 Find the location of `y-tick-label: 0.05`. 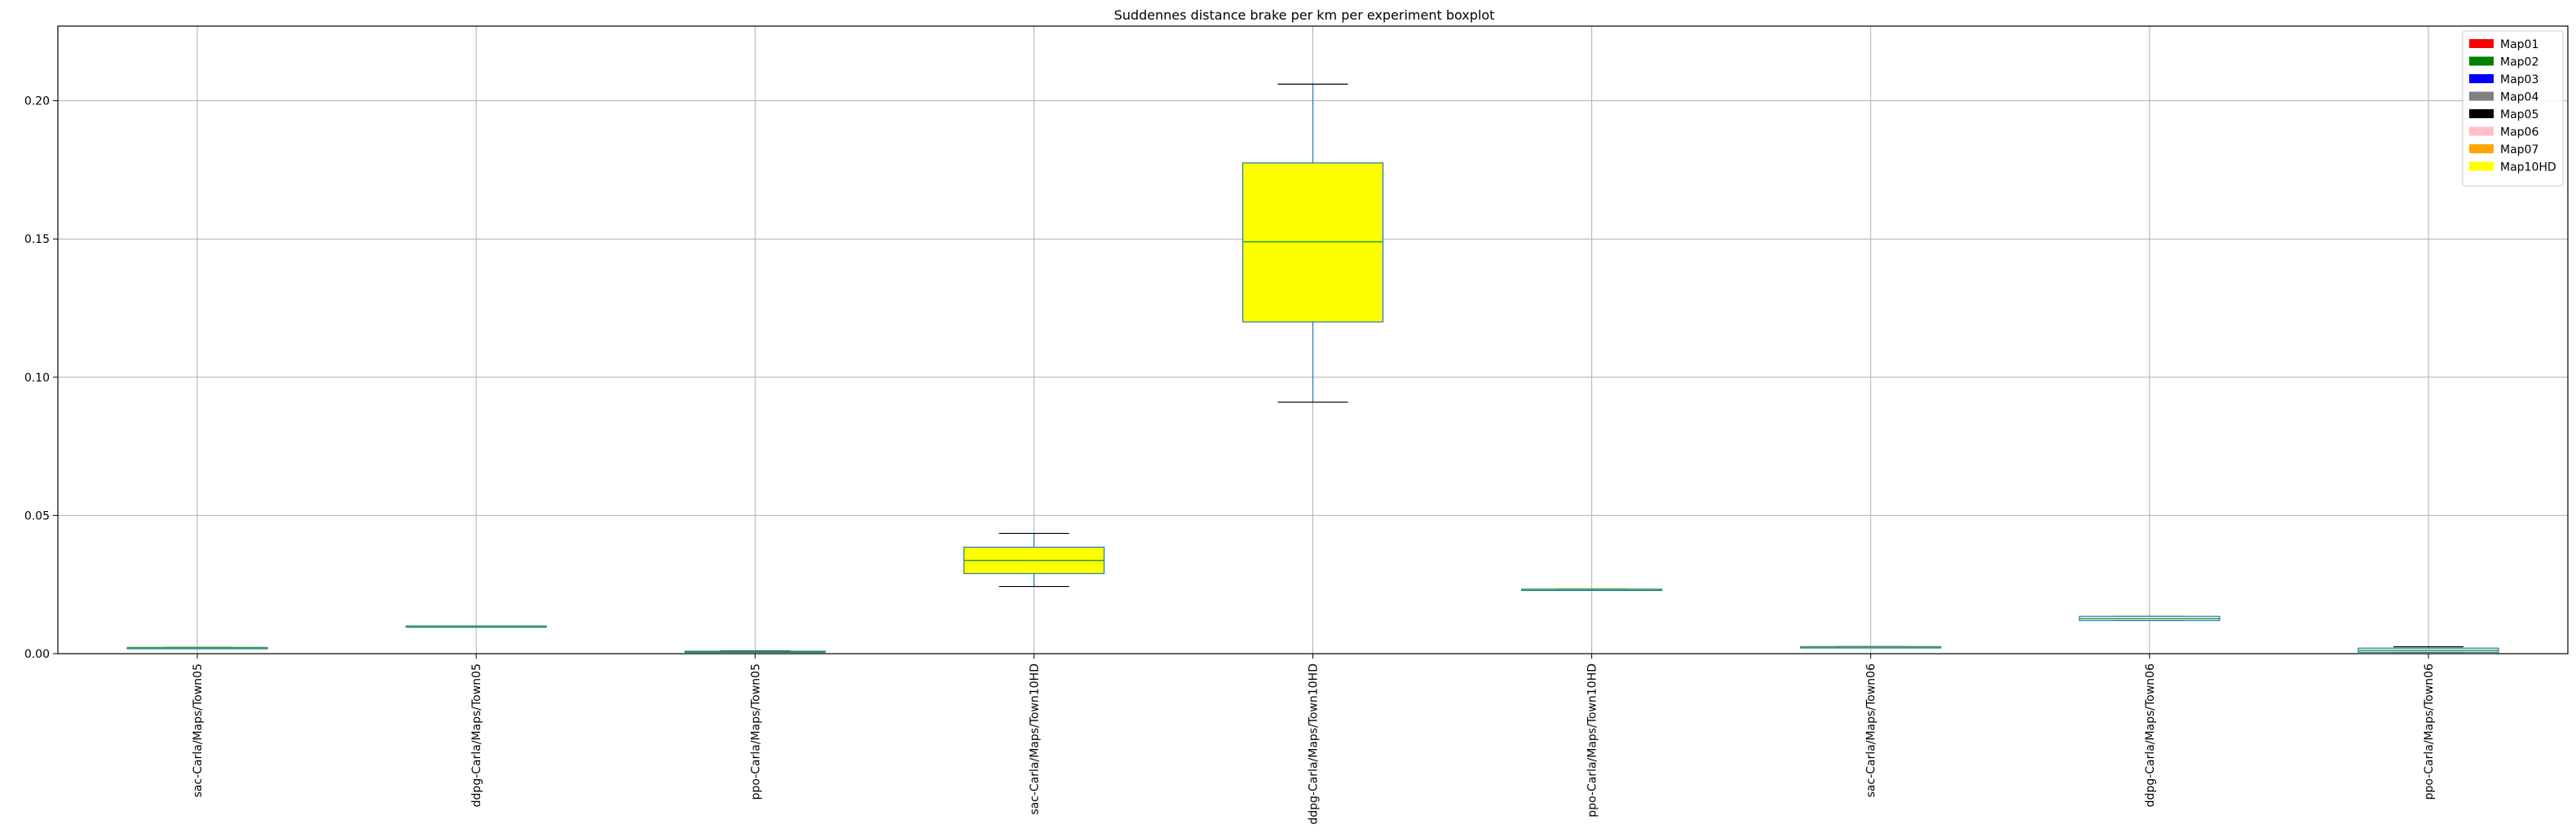

y-tick-label: 0.05 is located at coordinates (37, 515).